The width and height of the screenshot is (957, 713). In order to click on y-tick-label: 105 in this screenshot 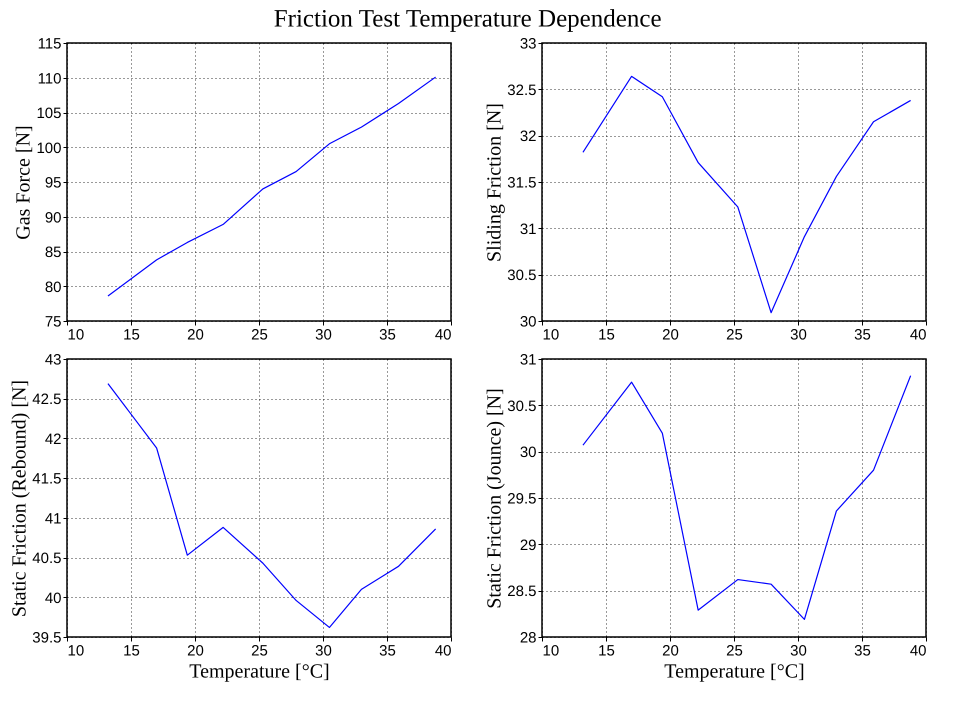, I will do `click(49, 113)`.